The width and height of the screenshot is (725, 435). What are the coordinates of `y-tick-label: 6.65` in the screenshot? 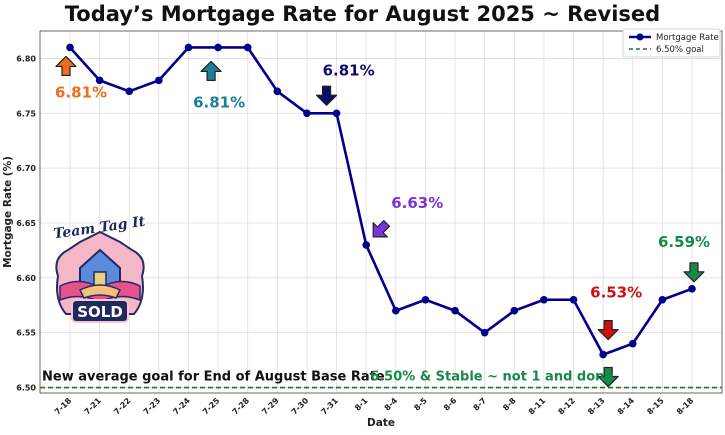 It's located at (26, 223).